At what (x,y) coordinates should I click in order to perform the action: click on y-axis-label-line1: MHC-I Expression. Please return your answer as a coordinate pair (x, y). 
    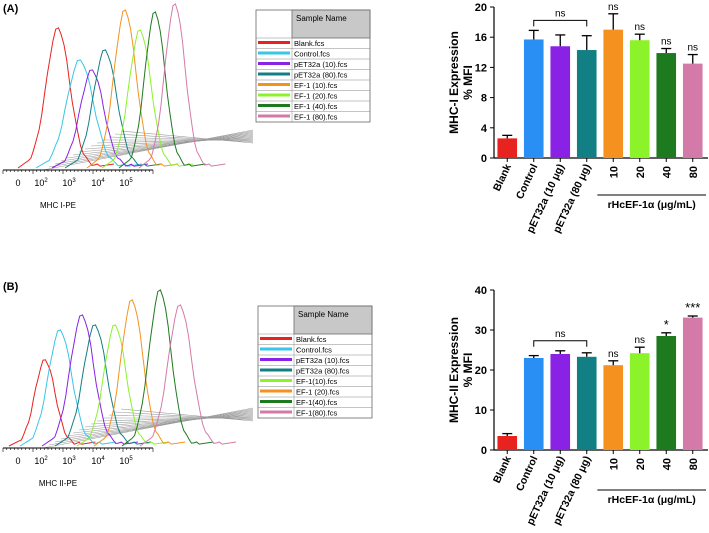
    Looking at the image, I should click on (454, 82).